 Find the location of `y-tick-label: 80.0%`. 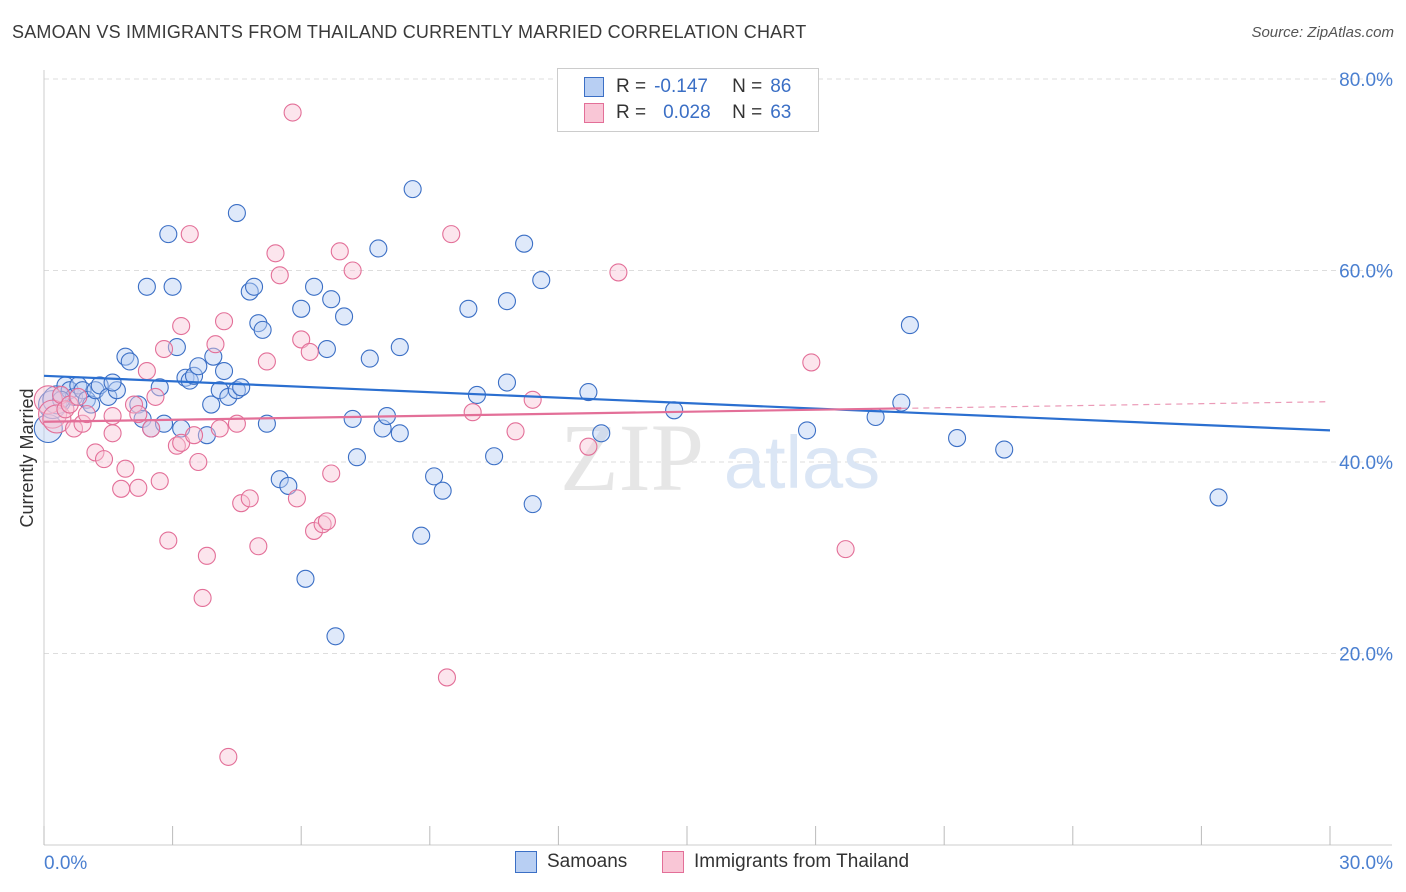

y-tick-label: 80.0% is located at coordinates (1366, 80).